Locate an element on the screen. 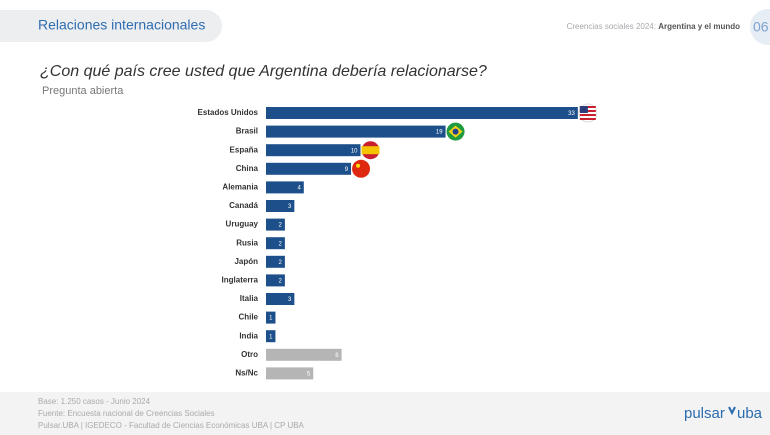 Image resolution: width=770 pixels, height=435 pixels. category-label: España is located at coordinates (244, 149).